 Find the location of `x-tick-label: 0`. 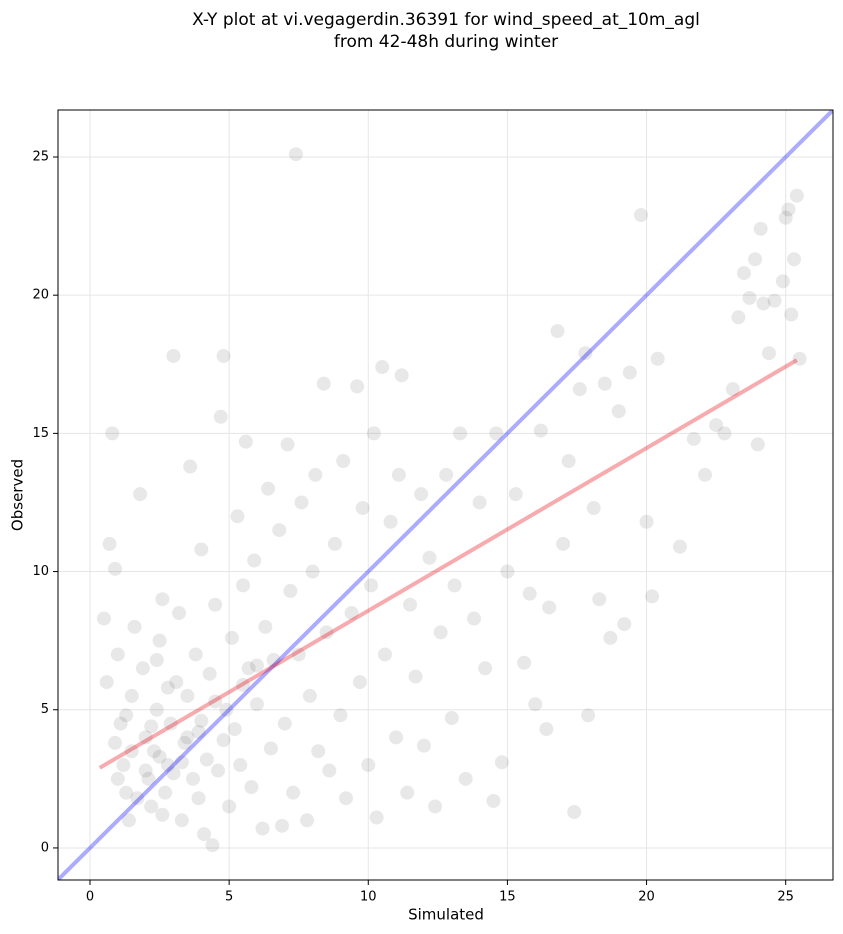

x-tick-label: 0 is located at coordinates (90, 897).